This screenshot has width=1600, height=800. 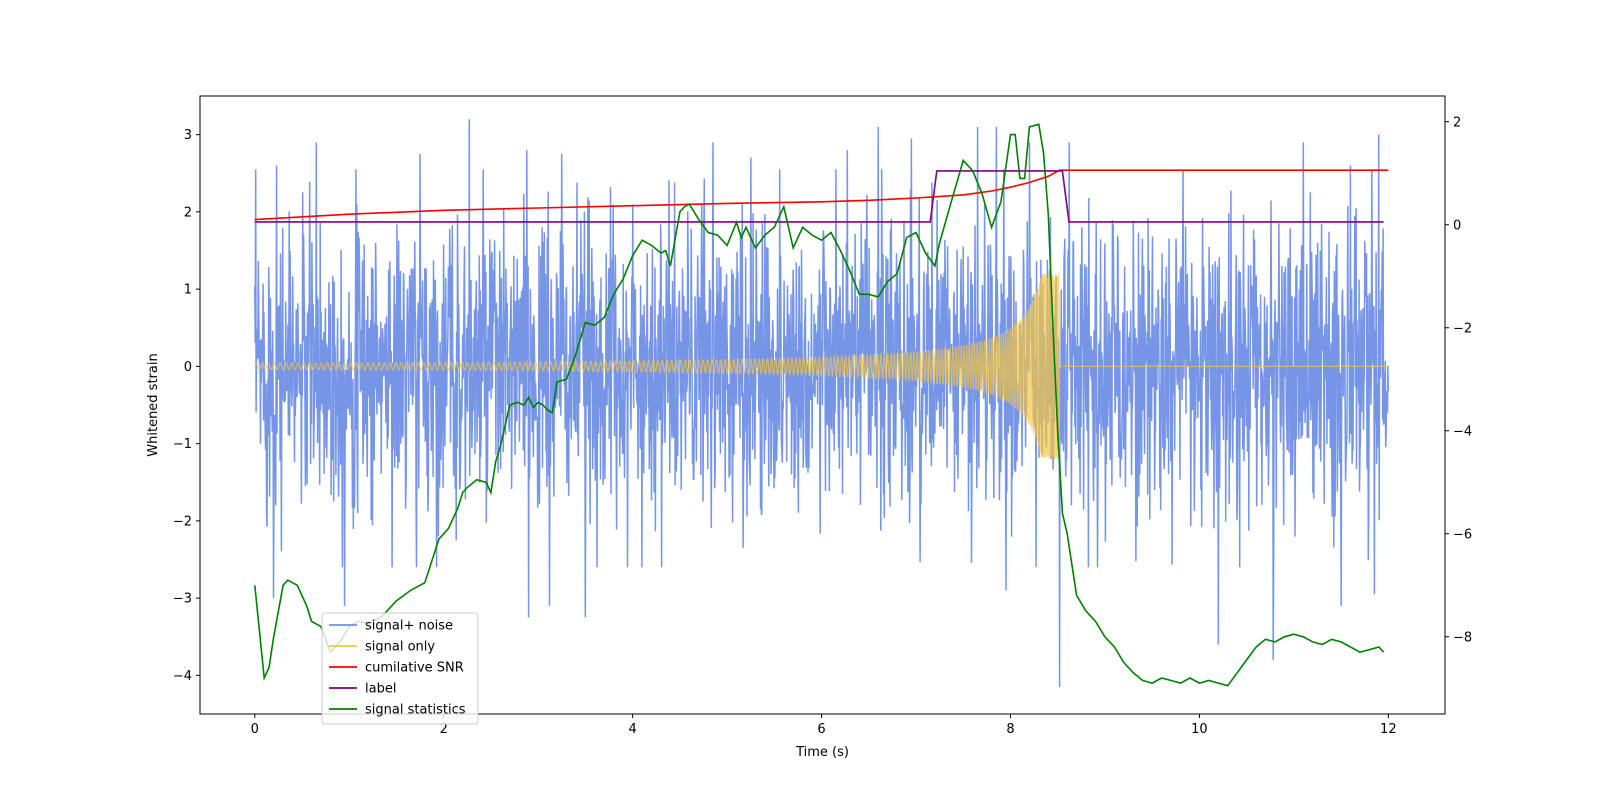 What do you see at coordinates (1199, 729) in the screenshot?
I see `x-tick-label: 10` at bounding box center [1199, 729].